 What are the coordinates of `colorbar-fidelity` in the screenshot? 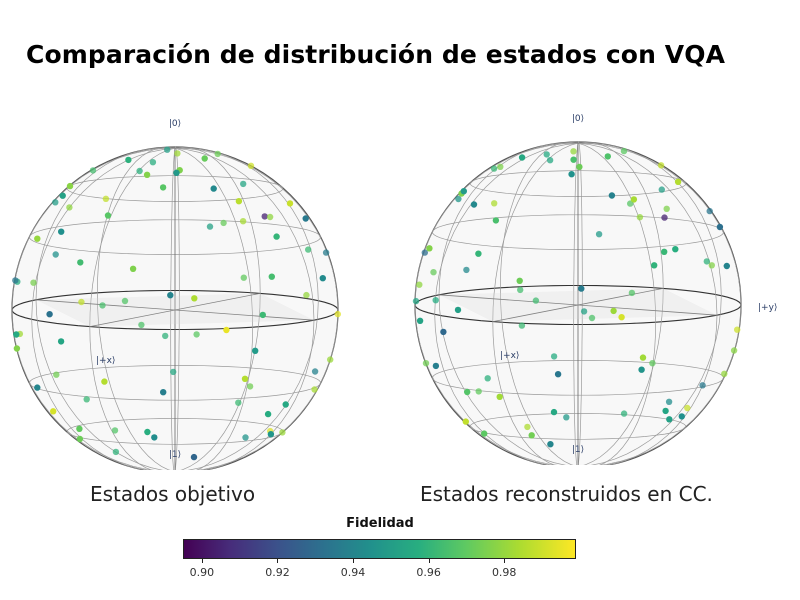 It's located at (379, 549).